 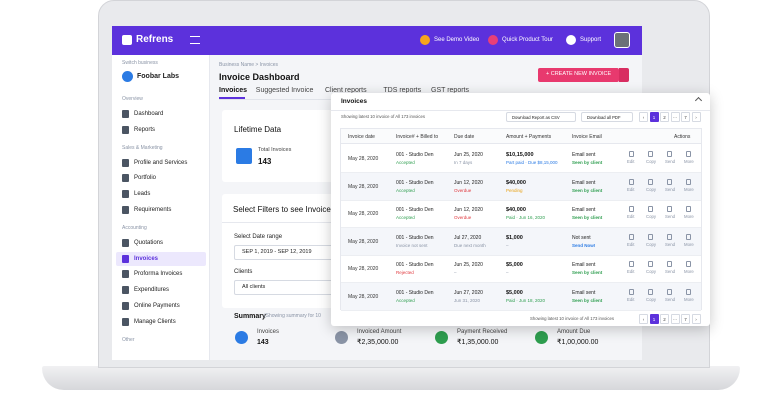 I want to click on header-link: See Demo Video, so click(x=457, y=40).